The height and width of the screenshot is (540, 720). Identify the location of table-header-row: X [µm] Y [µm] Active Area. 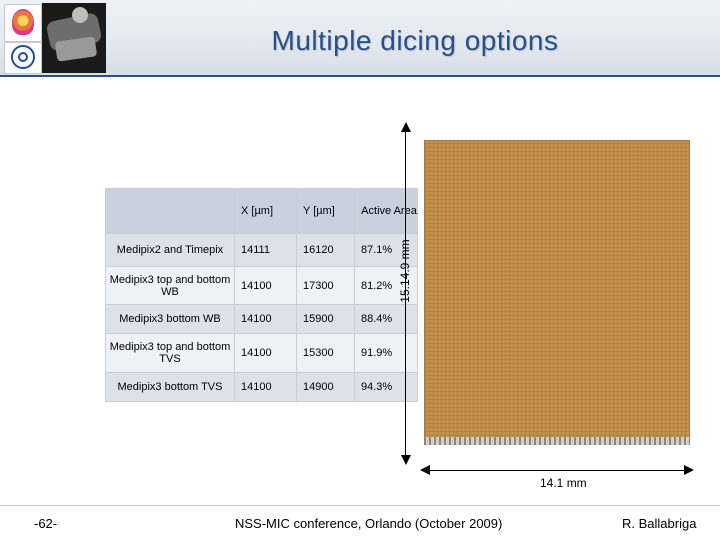
(261, 211).